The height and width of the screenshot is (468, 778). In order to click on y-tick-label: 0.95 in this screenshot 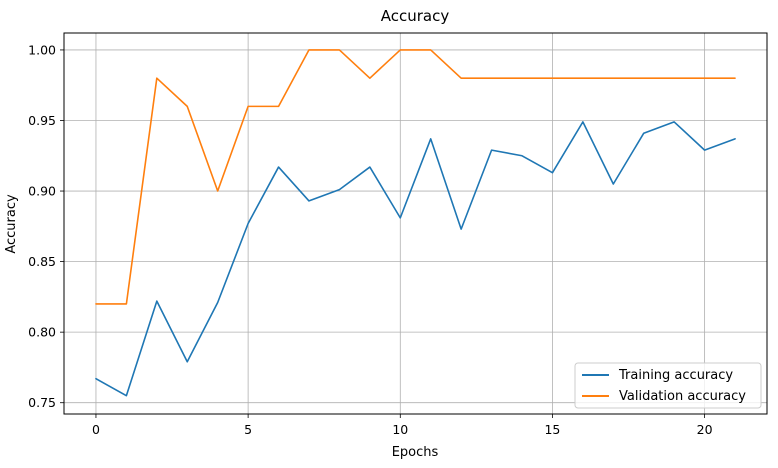, I will do `click(42, 120)`.